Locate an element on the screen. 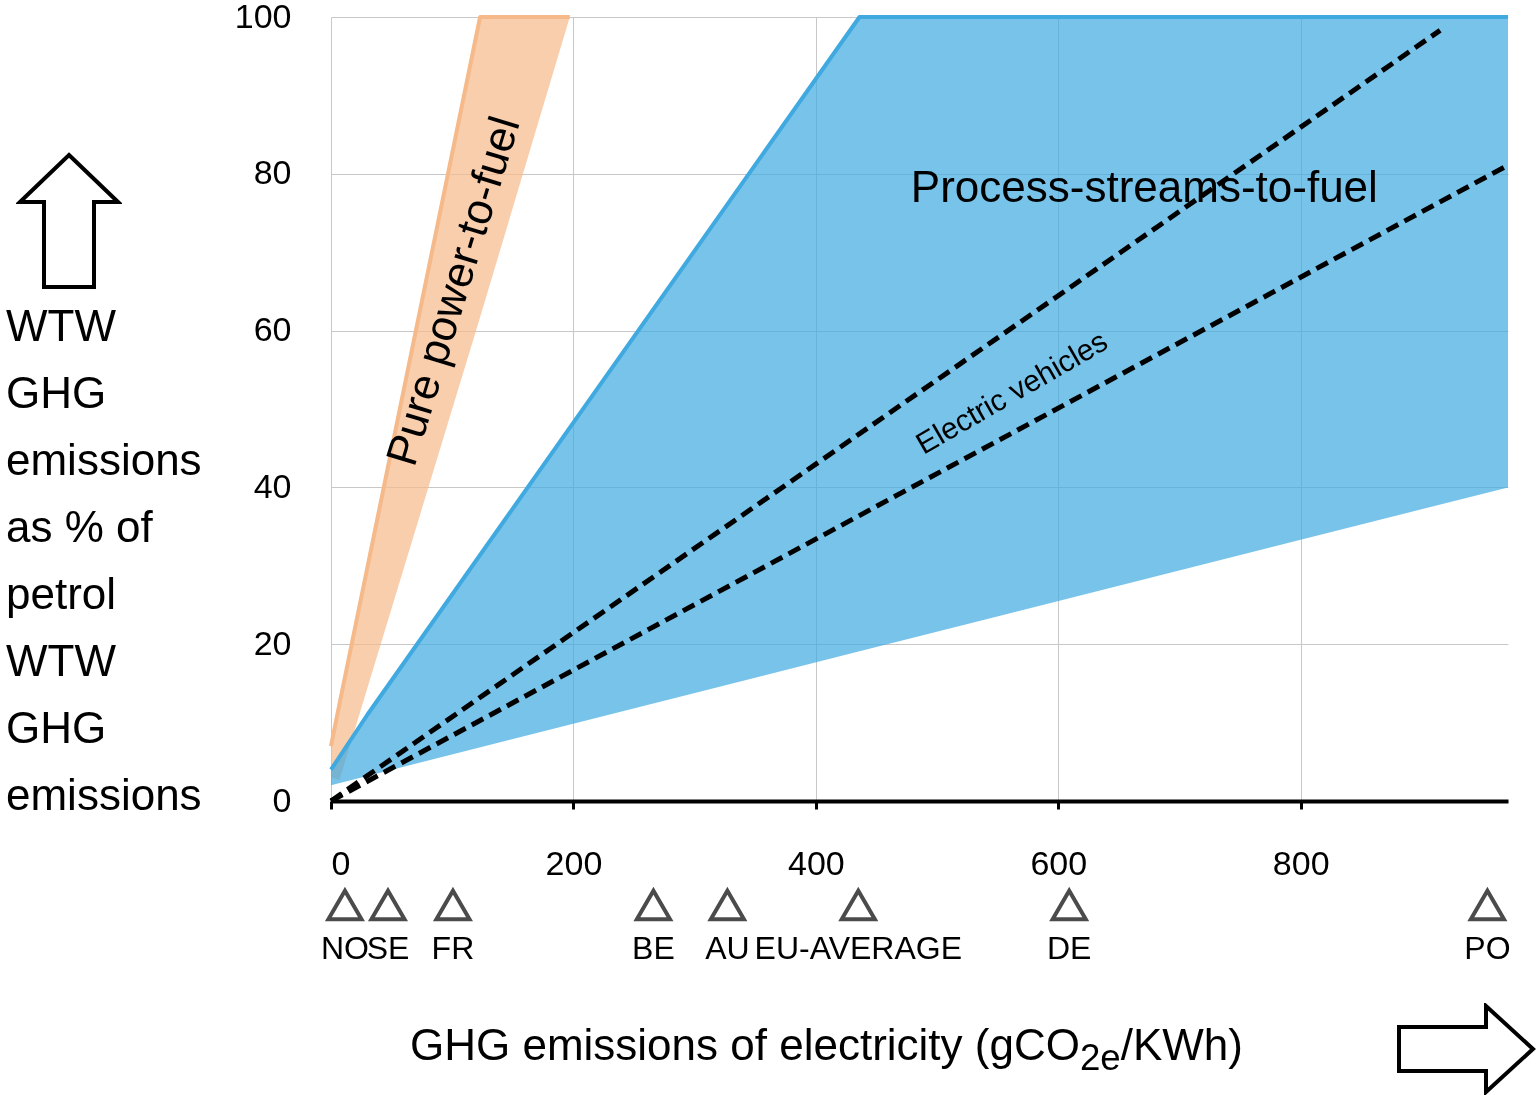 Image resolution: width=1537 pixels, height=1095 pixels. text: PO is located at coordinates (1487, 948).